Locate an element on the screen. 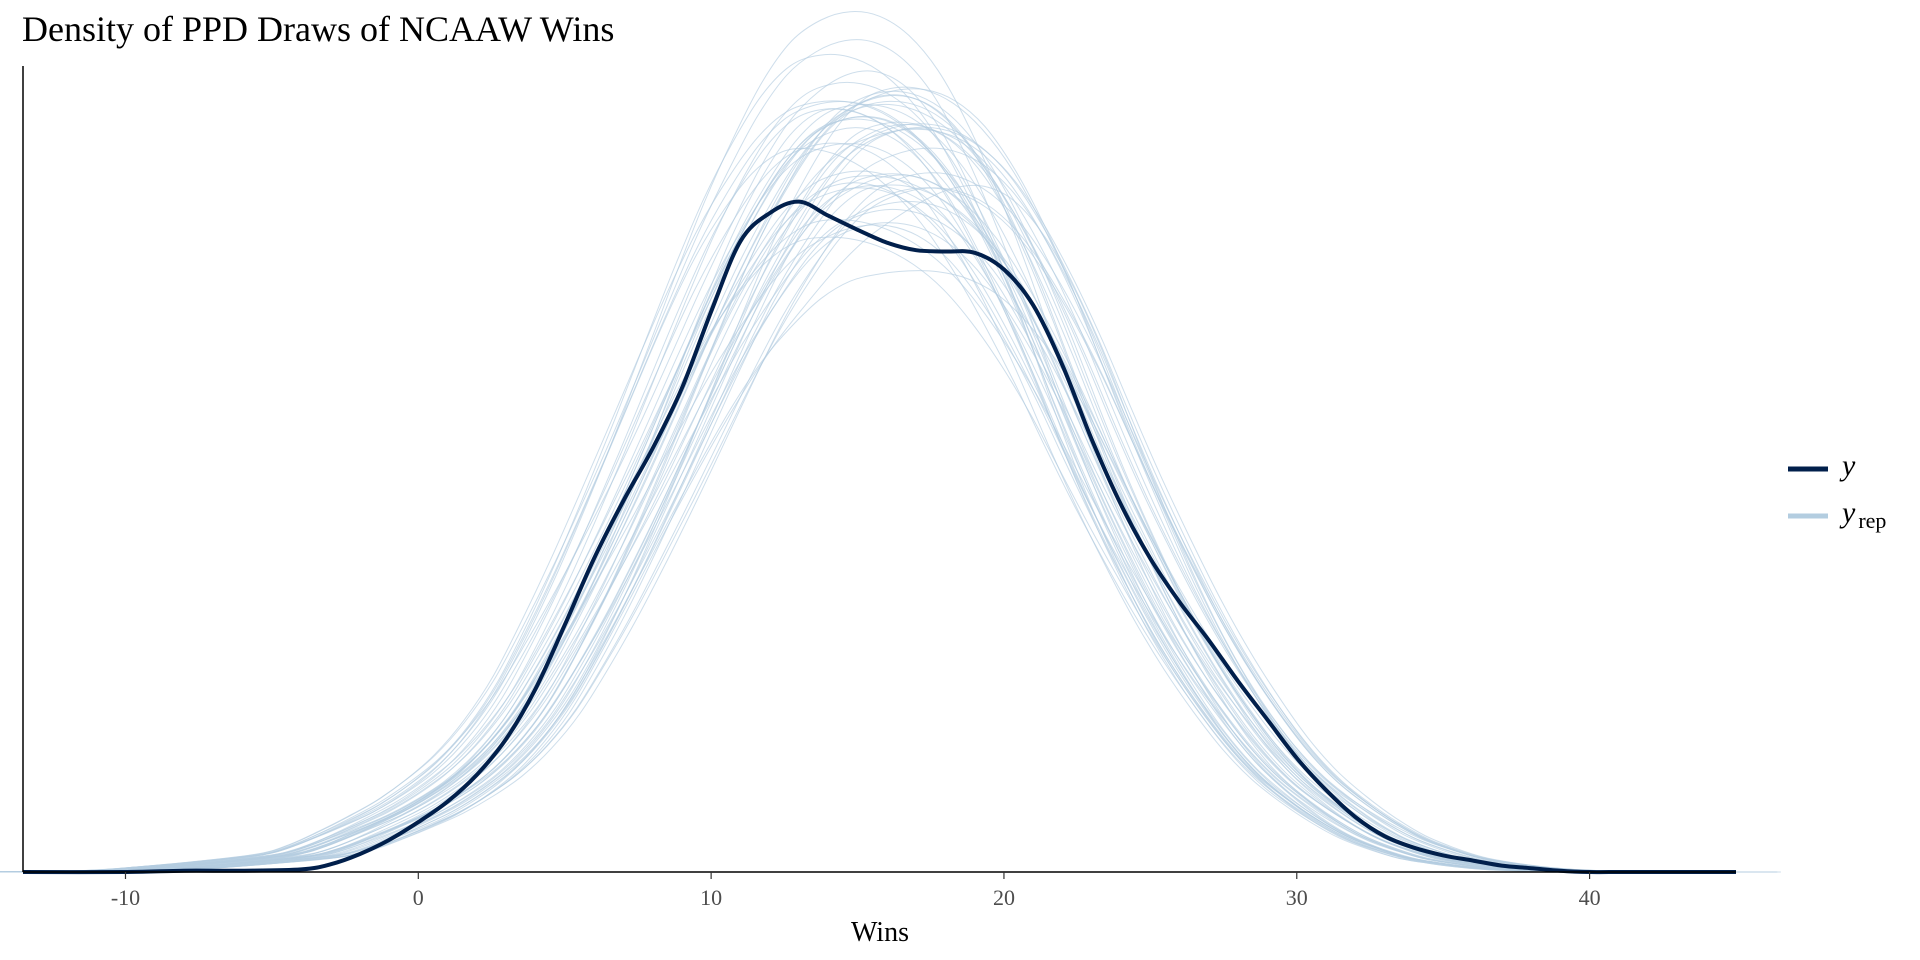 This screenshot has height=960, width=1920. x-tick-label: 30 is located at coordinates (1297, 897).